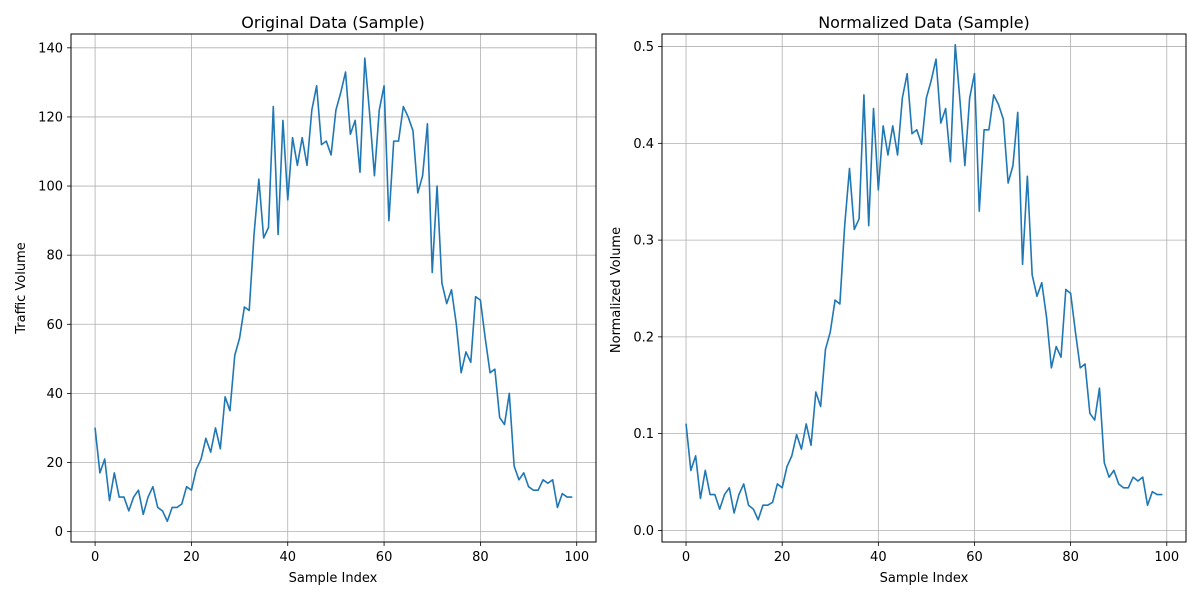  I want to click on original-y-tick: 100, so click(54, 187).